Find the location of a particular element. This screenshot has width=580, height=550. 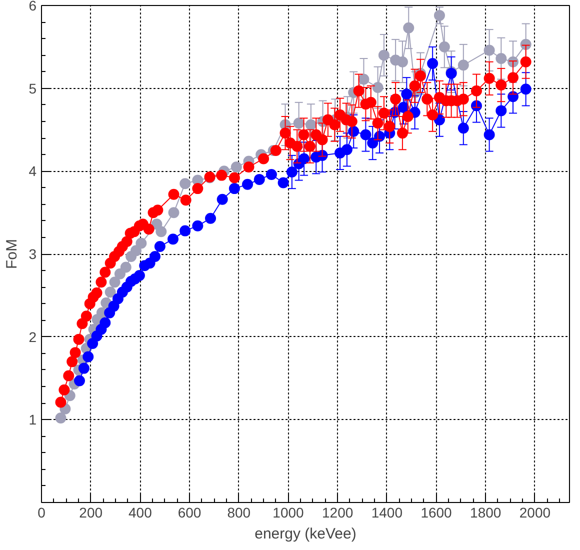

y-tick-label: 5 is located at coordinates (32, 88).